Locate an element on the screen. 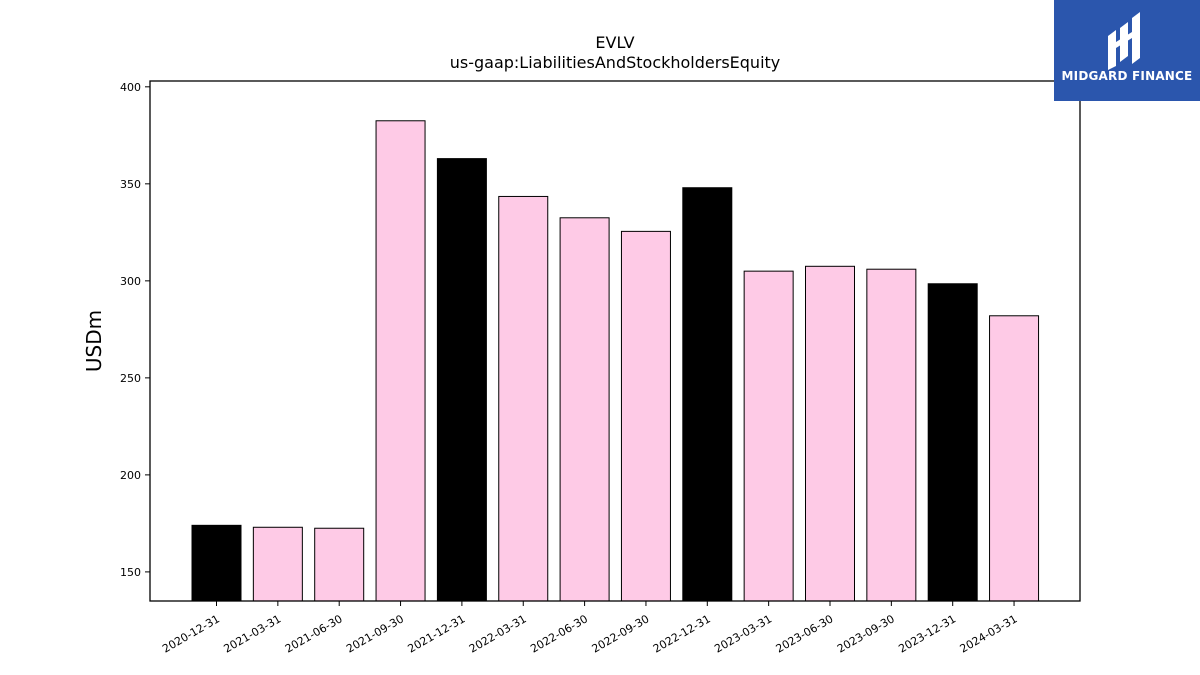 The width and height of the screenshot is (1200, 675). chart-title: EVLV is located at coordinates (614, 42).